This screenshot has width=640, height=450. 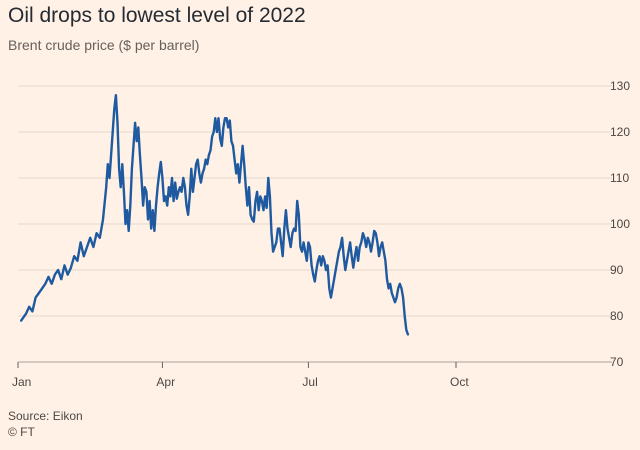 I want to click on y-tick-label: 70, so click(x=617, y=362).